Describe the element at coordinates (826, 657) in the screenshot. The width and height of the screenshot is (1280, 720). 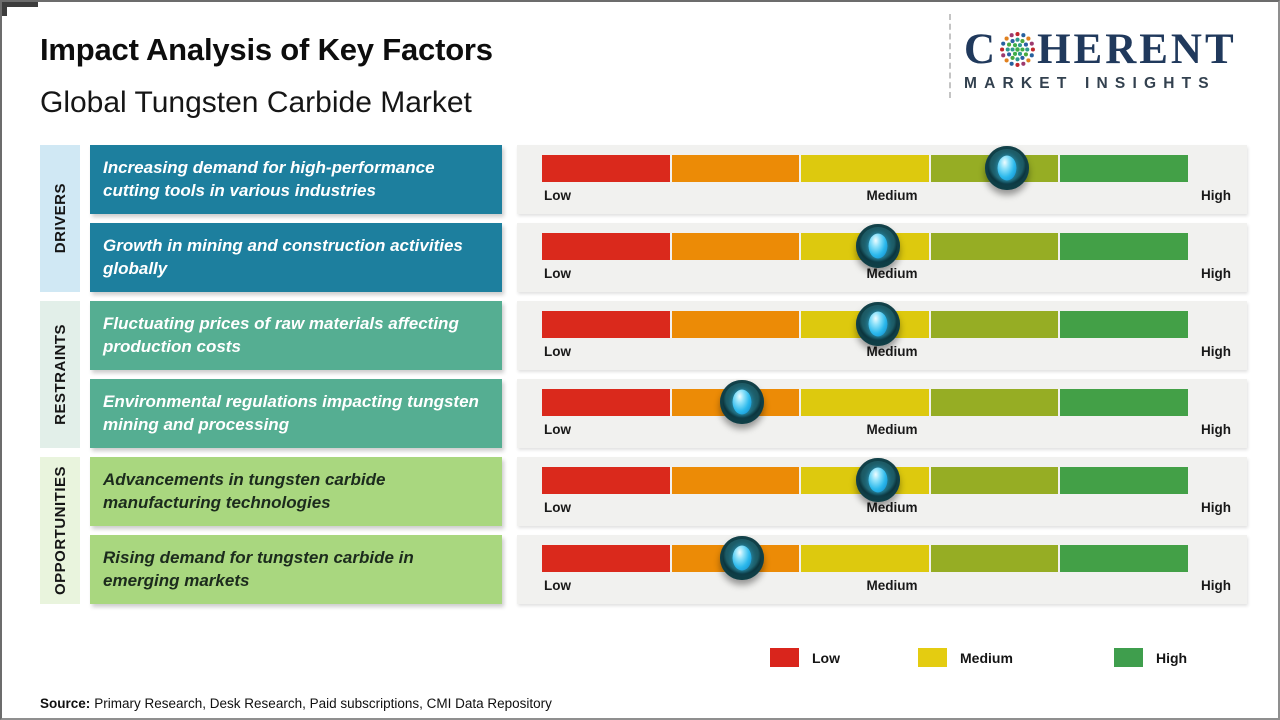
I see `legend-label-low: Low` at that location.